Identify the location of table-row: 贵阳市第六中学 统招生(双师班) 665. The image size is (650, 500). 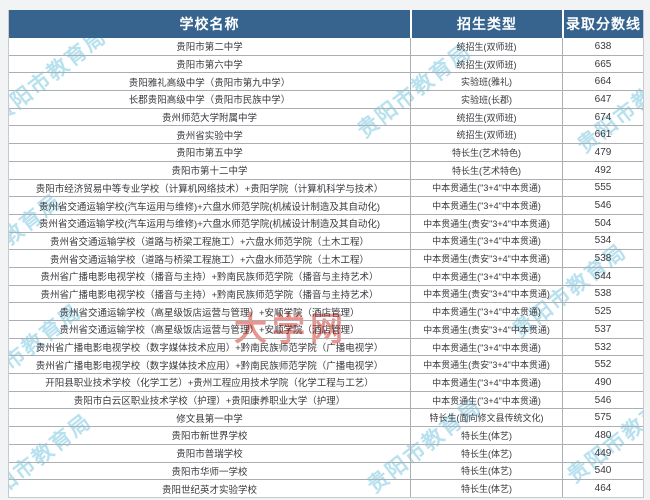
(326, 64).